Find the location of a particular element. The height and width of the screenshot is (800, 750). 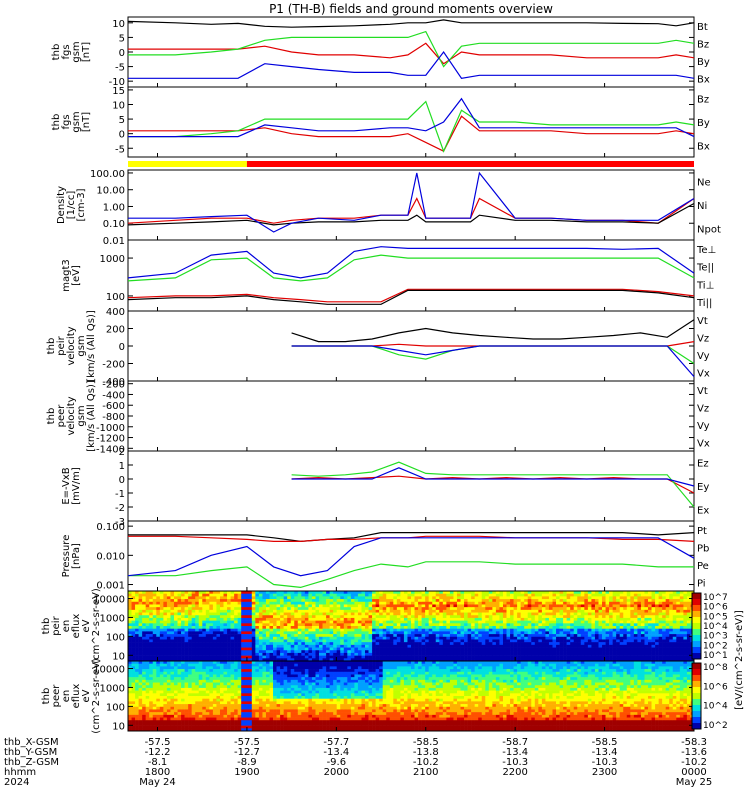

series-Ti⊥ is located at coordinates (411, 262).